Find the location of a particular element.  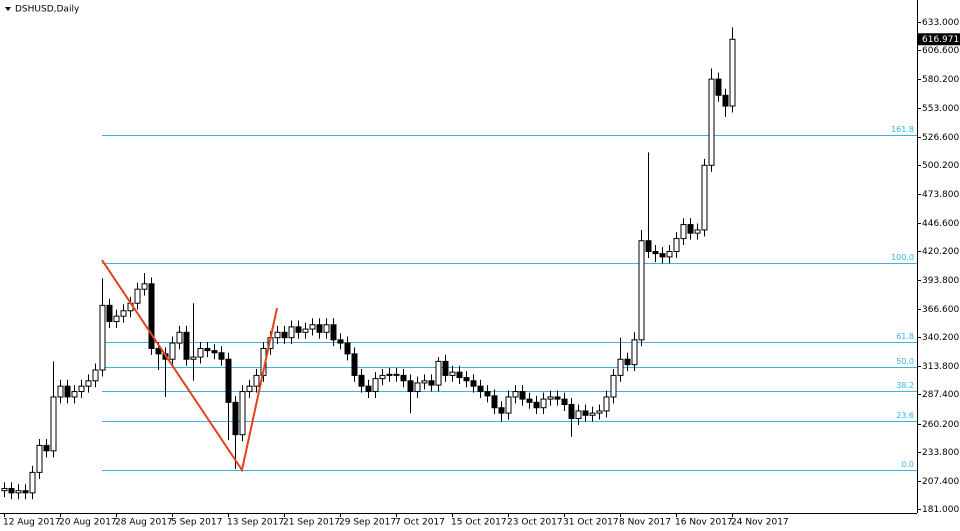

price-label-bg is located at coordinates (939, 39).